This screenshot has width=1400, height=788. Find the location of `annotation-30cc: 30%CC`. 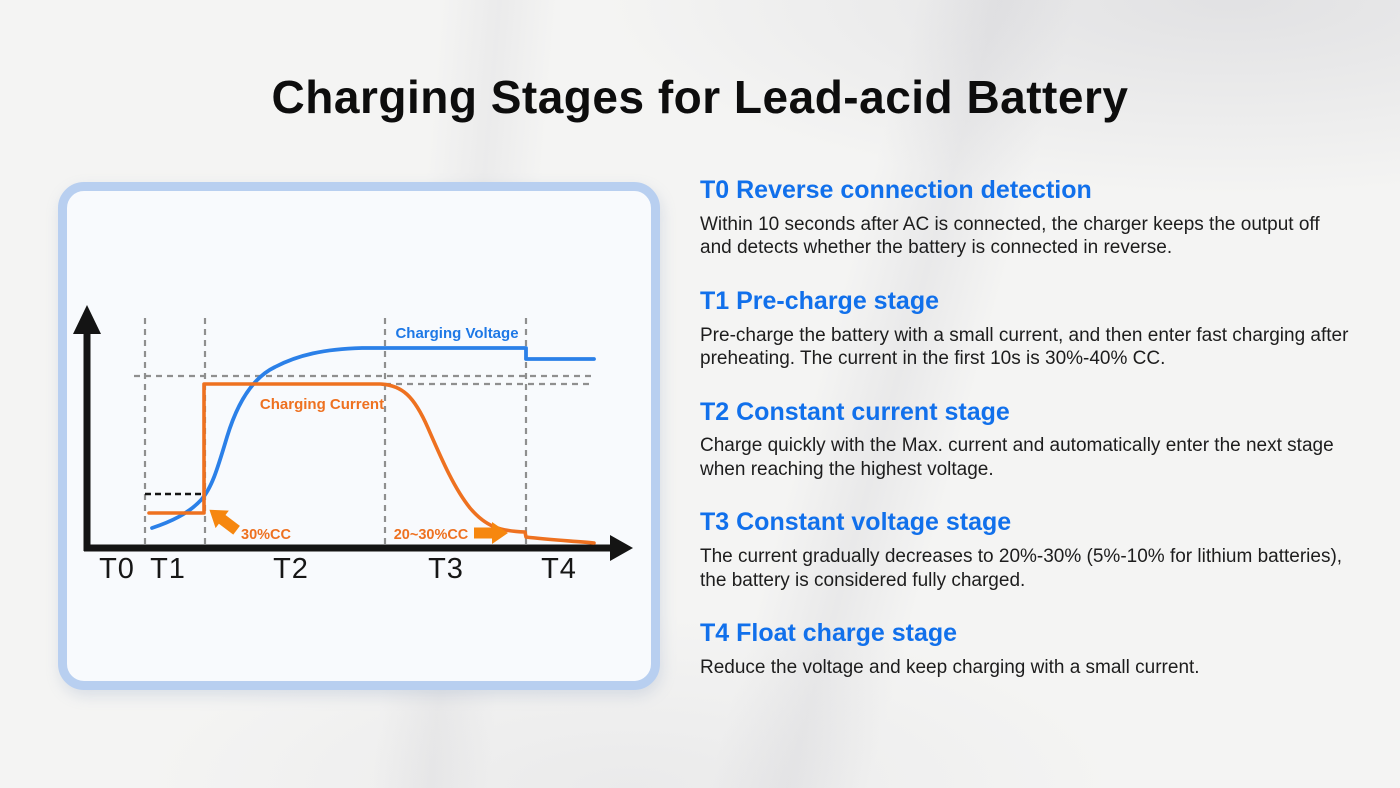

annotation-30cc: 30%CC is located at coordinates (266, 535).